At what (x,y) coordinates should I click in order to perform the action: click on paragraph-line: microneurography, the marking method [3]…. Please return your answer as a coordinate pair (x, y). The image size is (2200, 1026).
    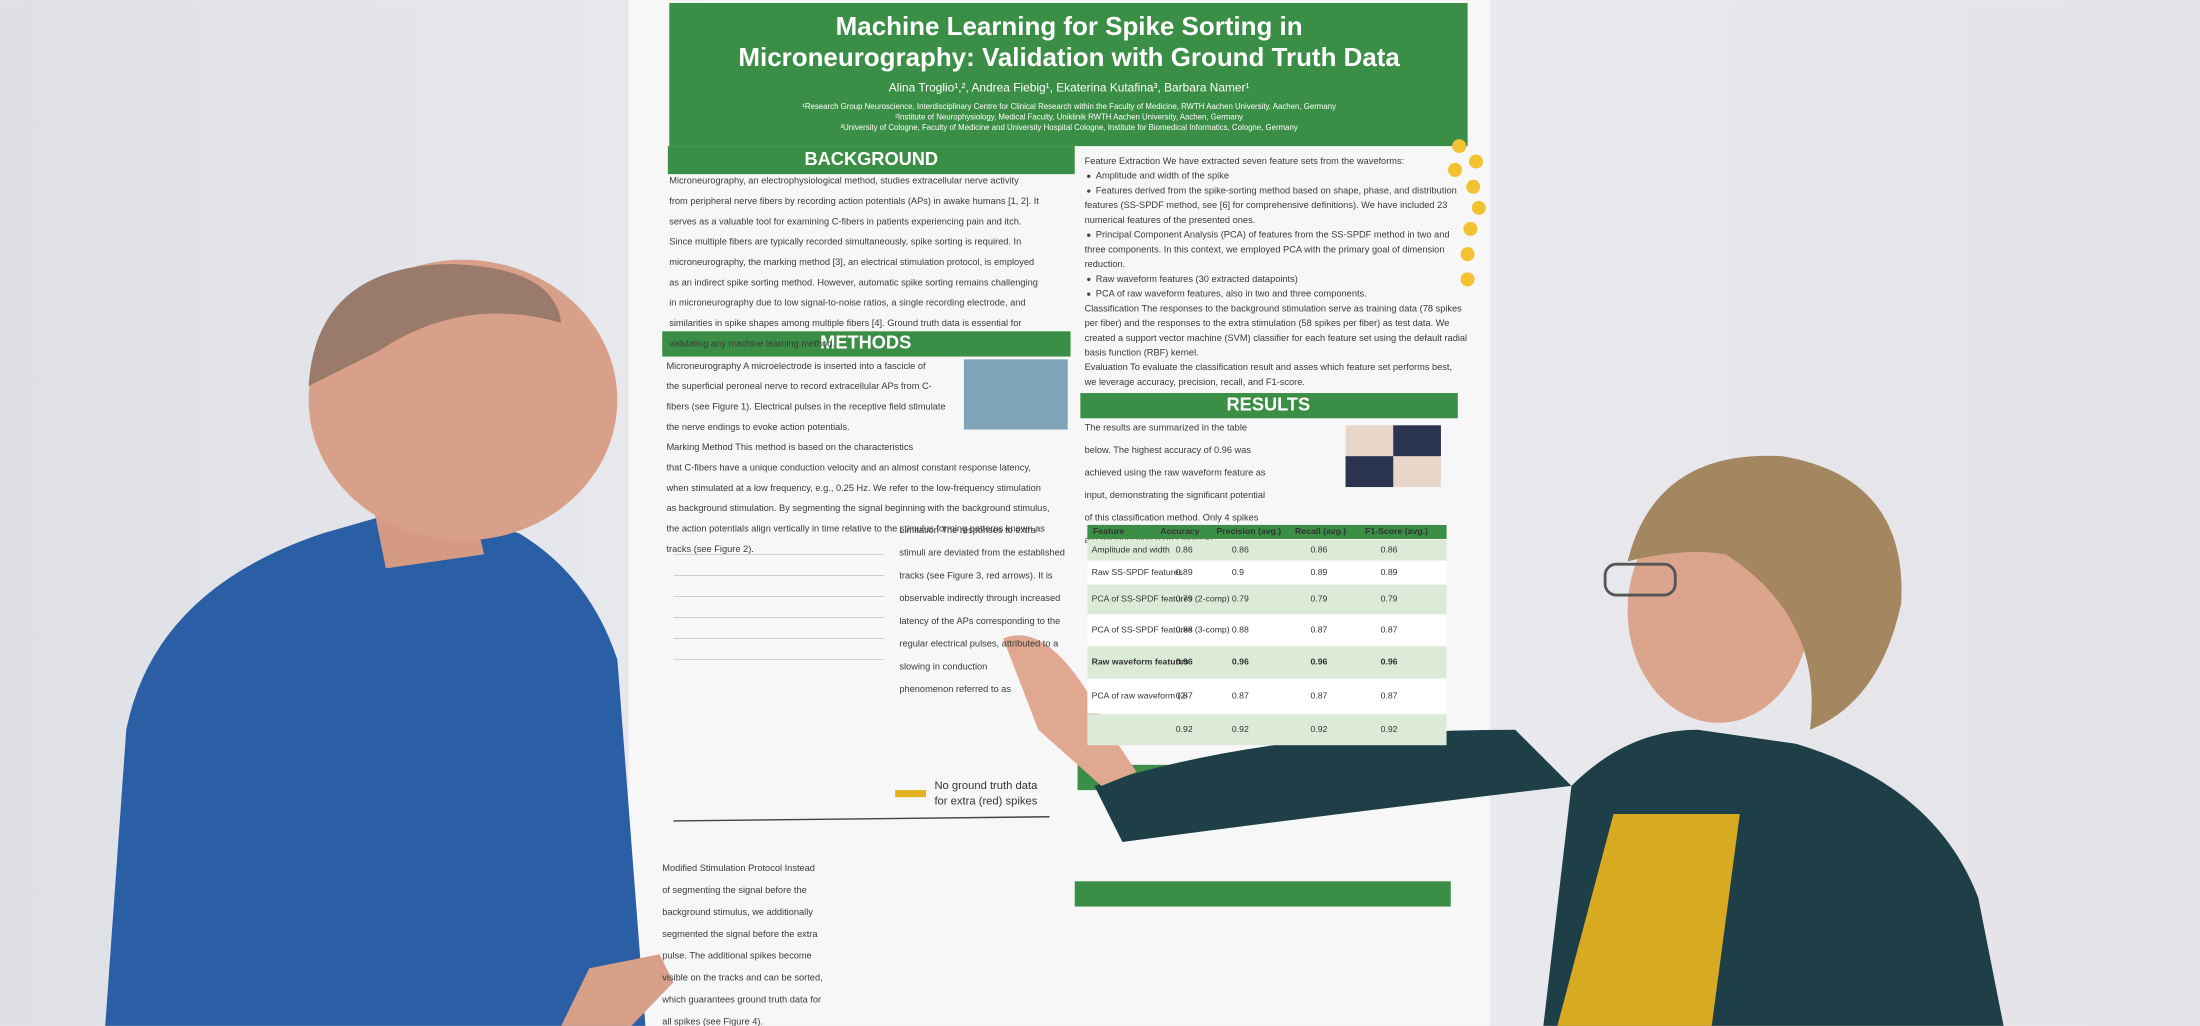
    Looking at the image, I should click on (851, 262).